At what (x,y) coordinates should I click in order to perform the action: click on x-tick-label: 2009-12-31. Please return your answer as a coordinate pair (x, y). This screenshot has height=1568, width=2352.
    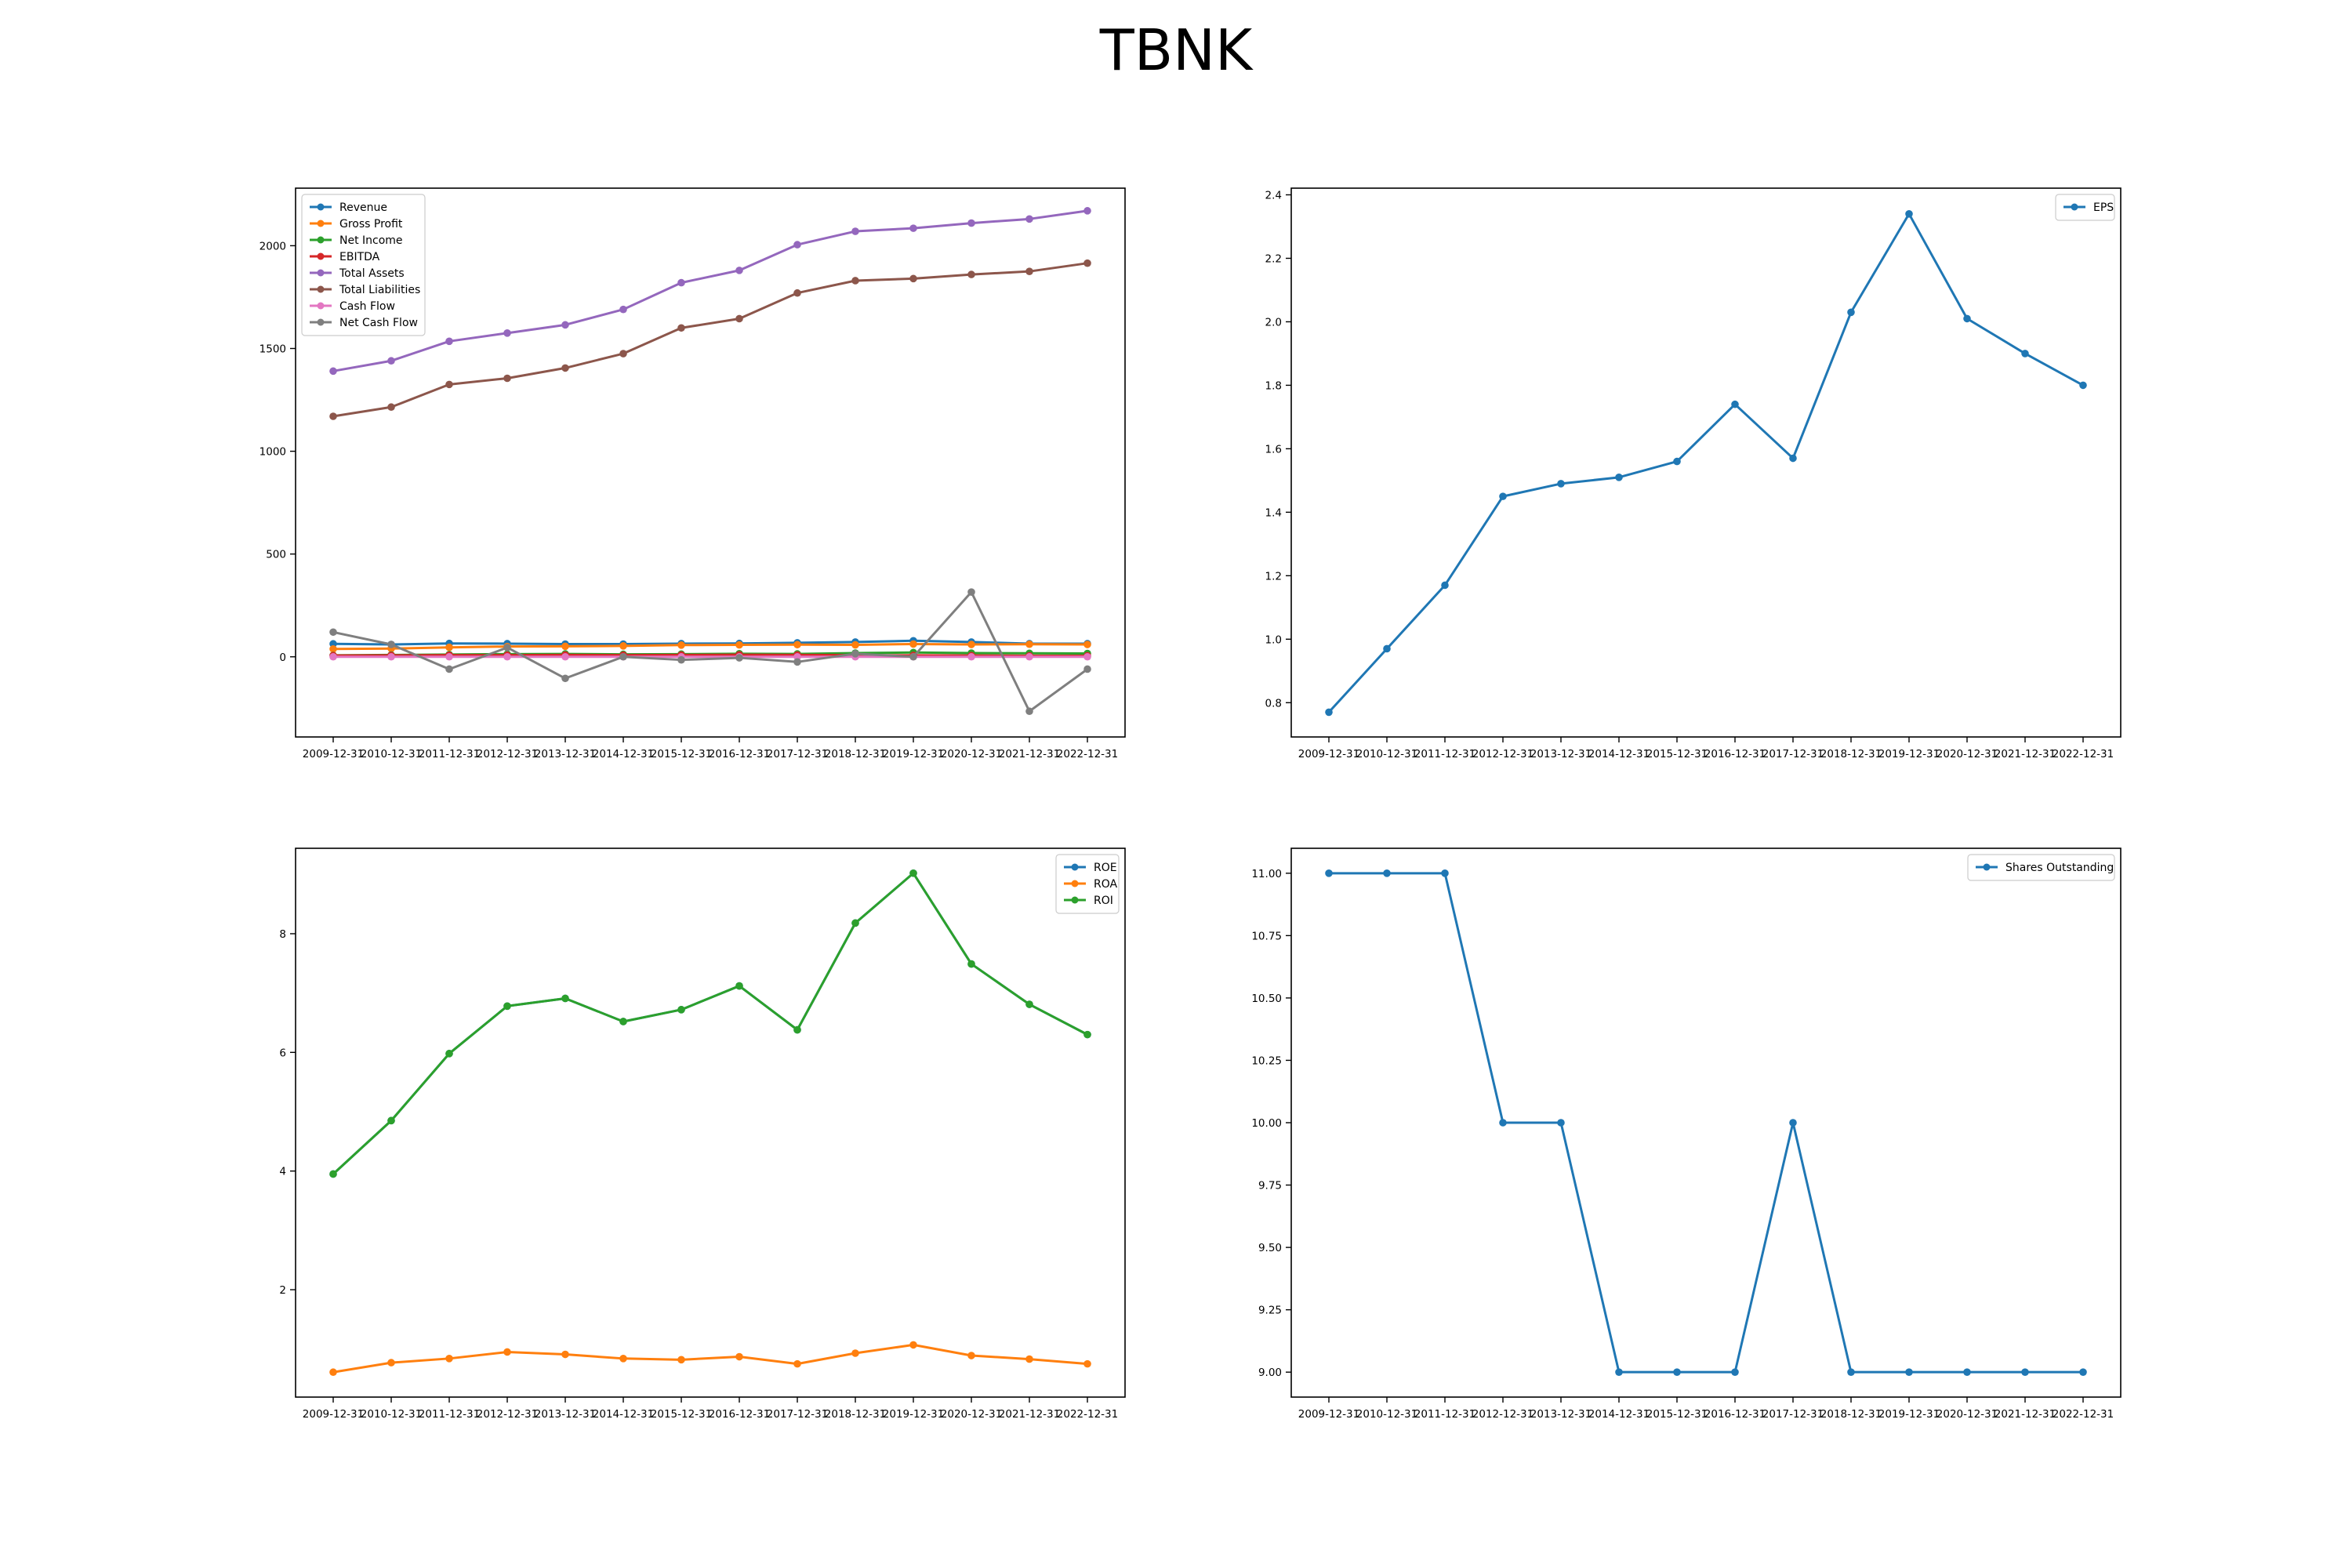
    Looking at the image, I should click on (1328, 1414).